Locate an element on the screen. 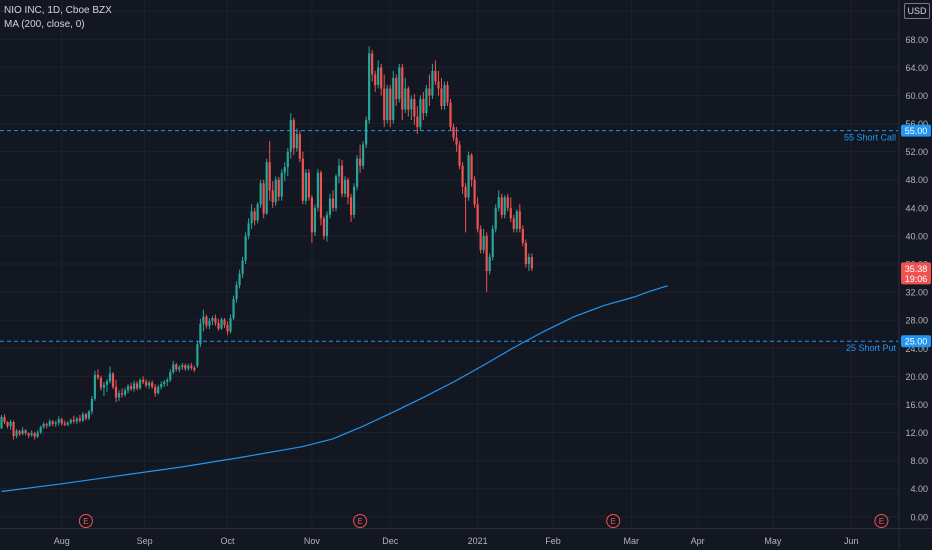 This screenshot has width=932, height=550. bar-countdown-text: 19:06 is located at coordinates (916, 279).